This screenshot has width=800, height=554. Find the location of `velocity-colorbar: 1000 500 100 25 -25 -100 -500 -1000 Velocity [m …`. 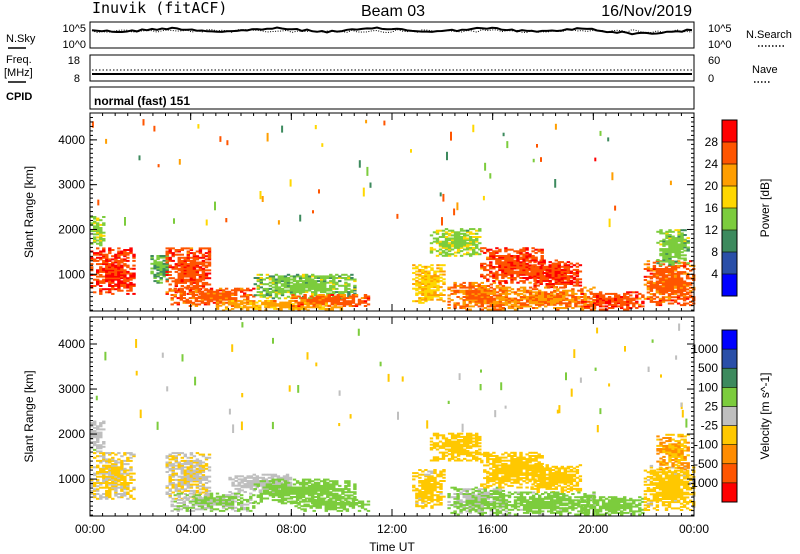

velocity-colorbar: 1000 500 100 25 -25 -100 -500 -1000 Velocity [m … is located at coordinates (729, 416).